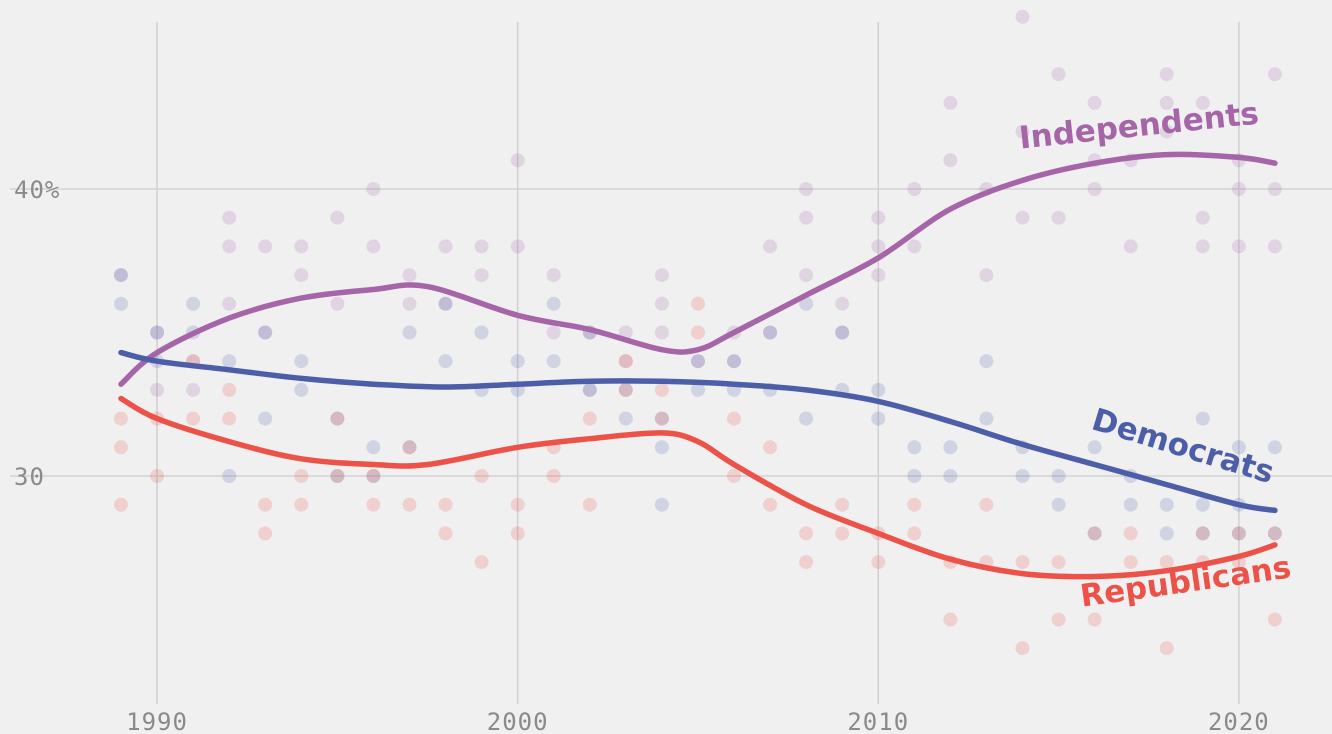 The height and width of the screenshot is (734, 1332). What do you see at coordinates (878, 721) in the screenshot?
I see `x-tick-label-2010: 2010` at bounding box center [878, 721].